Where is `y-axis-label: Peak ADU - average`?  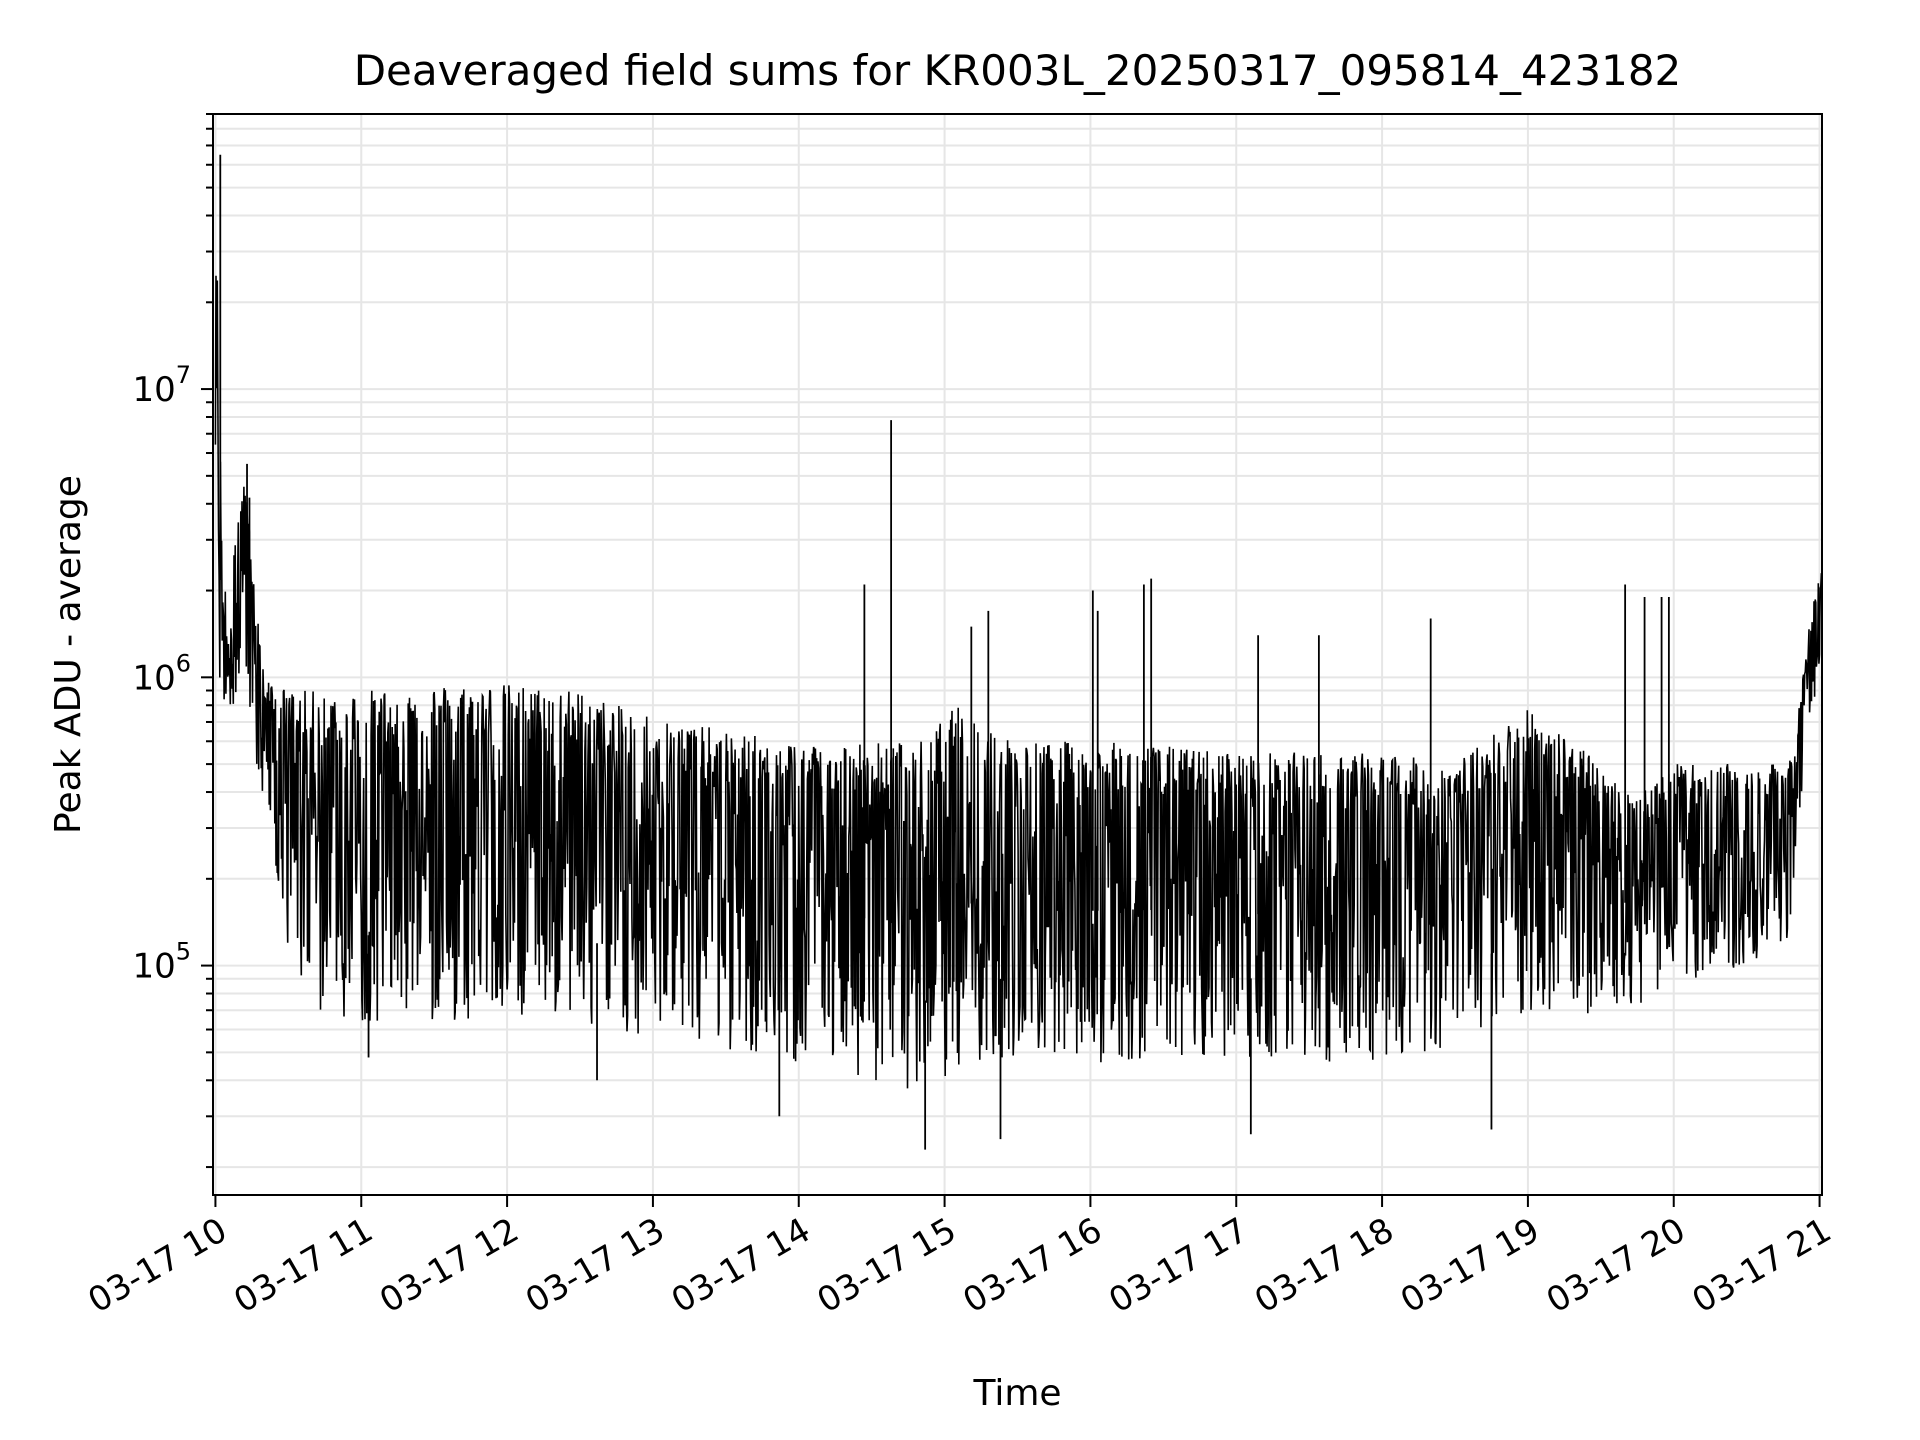 y-axis-label: Peak ADU - average is located at coordinates (68, 654).